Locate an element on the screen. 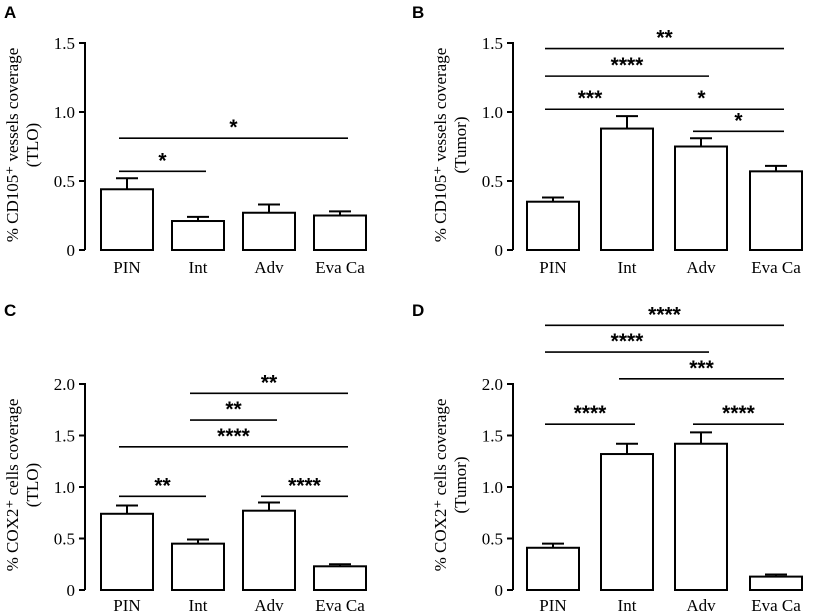  y-axis-label: % CD105⁺ vessels coverage(Tumor) is located at coordinates (450, 145).